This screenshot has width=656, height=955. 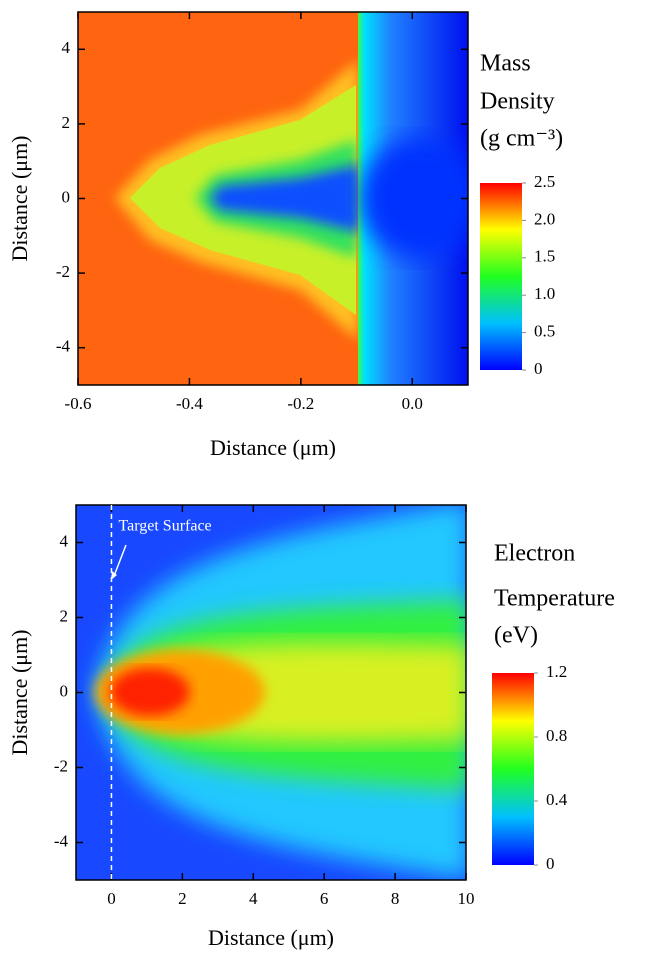 I want to click on colorbar-title: Mass, so click(x=505, y=64).